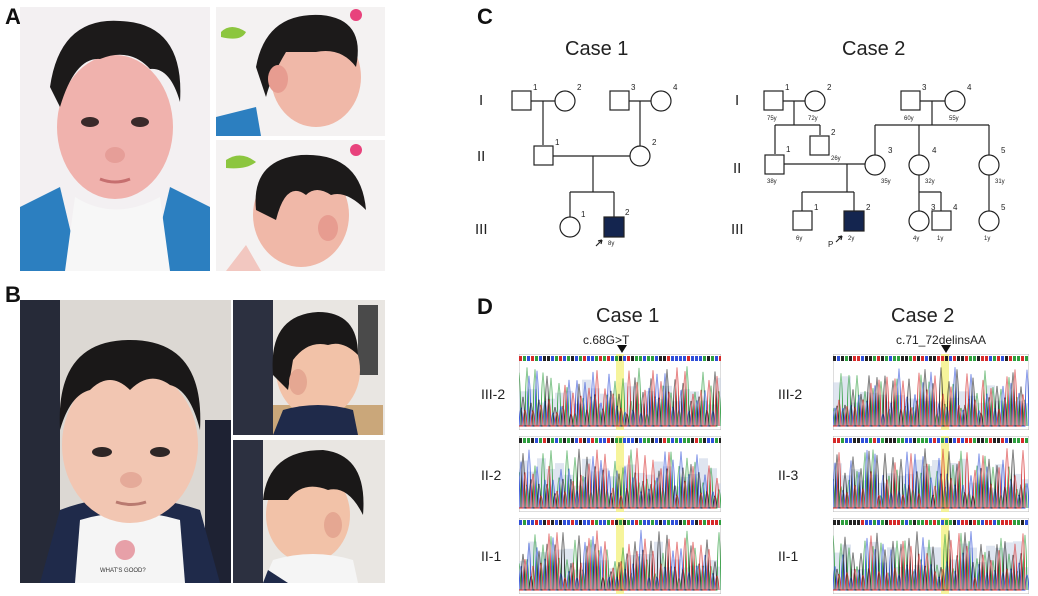 The width and height of the screenshot is (1038, 596). What do you see at coordinates (597, 49) in the screenshot?
I see `pedigree-case1-title: Case 1` at bounding box center [597, 49].